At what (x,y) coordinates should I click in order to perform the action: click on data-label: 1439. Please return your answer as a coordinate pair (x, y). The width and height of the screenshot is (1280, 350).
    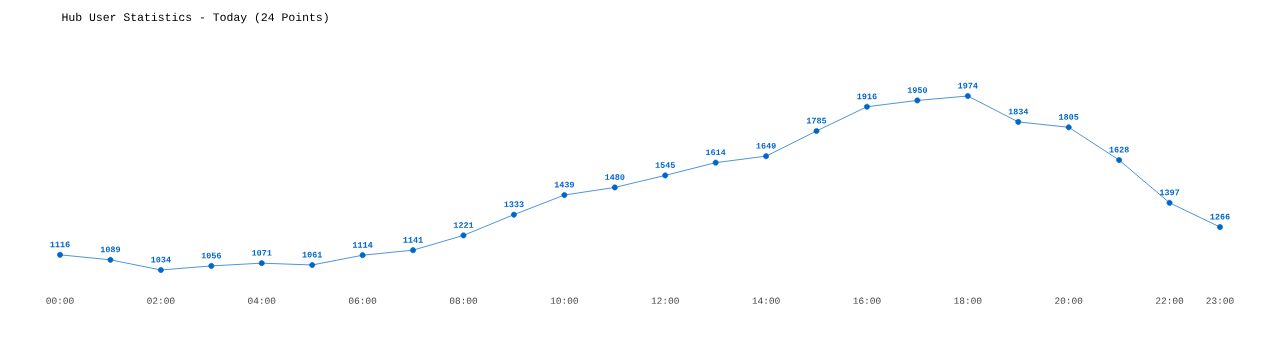
    Looking at the image, I should click on (564, 184).